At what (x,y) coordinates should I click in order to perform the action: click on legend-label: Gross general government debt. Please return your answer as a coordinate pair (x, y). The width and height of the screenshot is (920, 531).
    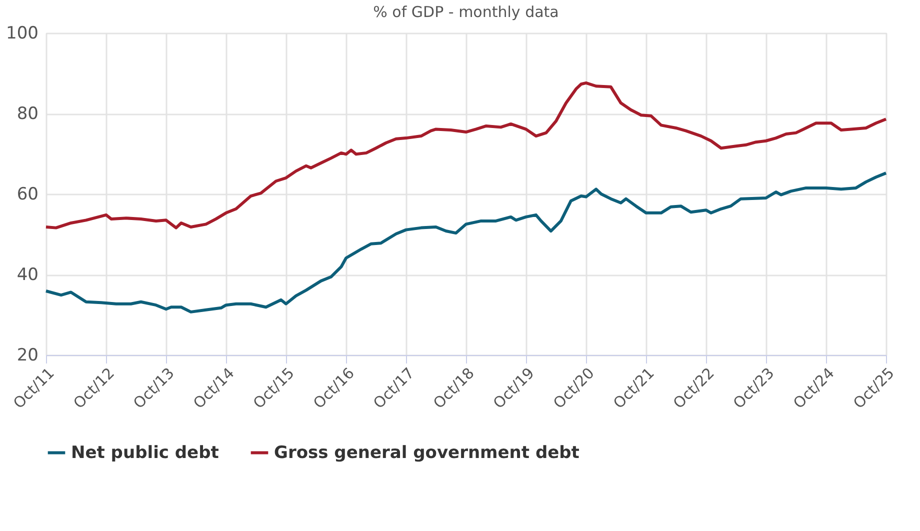
    Looking at the image, I should click on (427, 452).